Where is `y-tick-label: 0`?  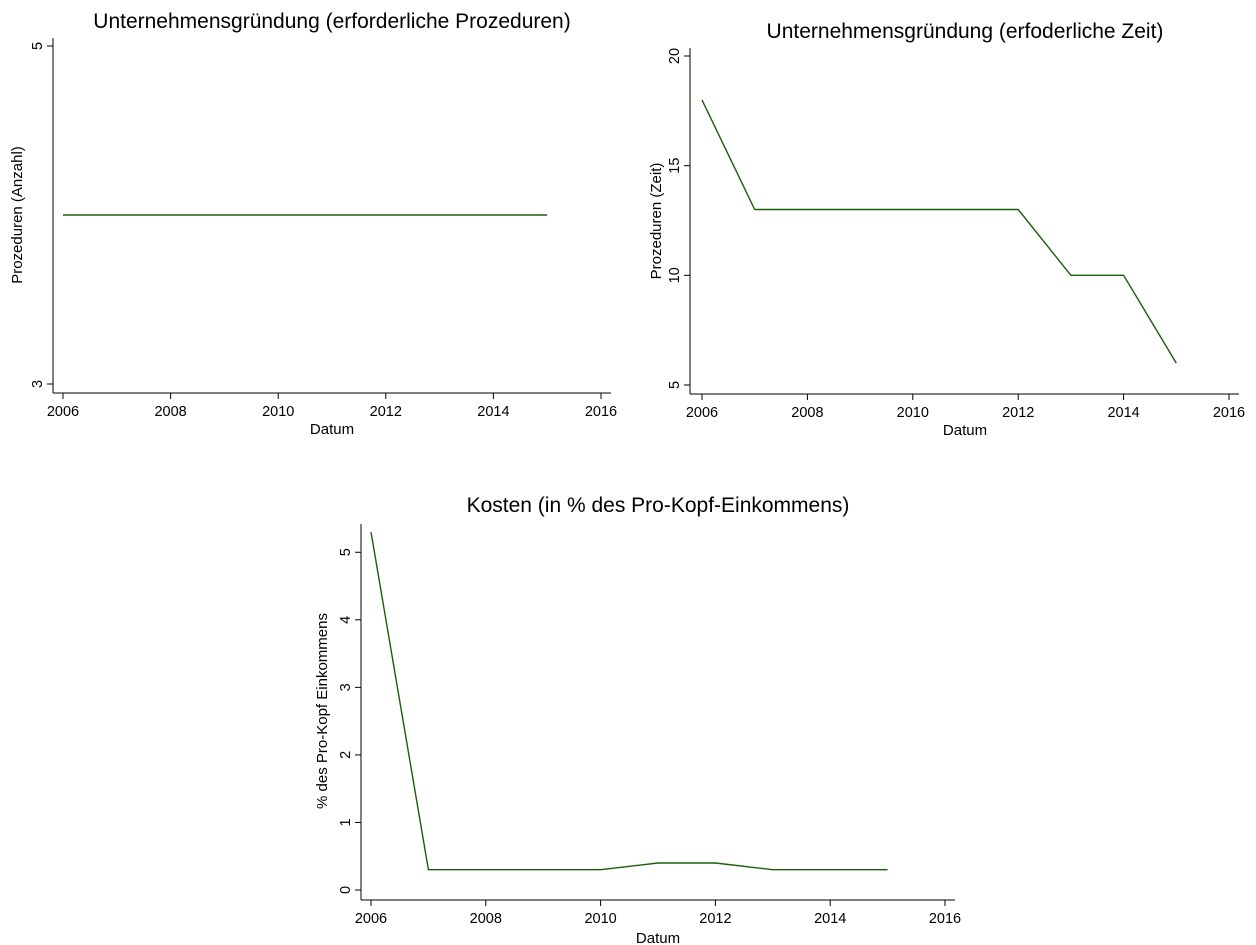
y-tick-label: 0 is located at coordinates (346, 890).